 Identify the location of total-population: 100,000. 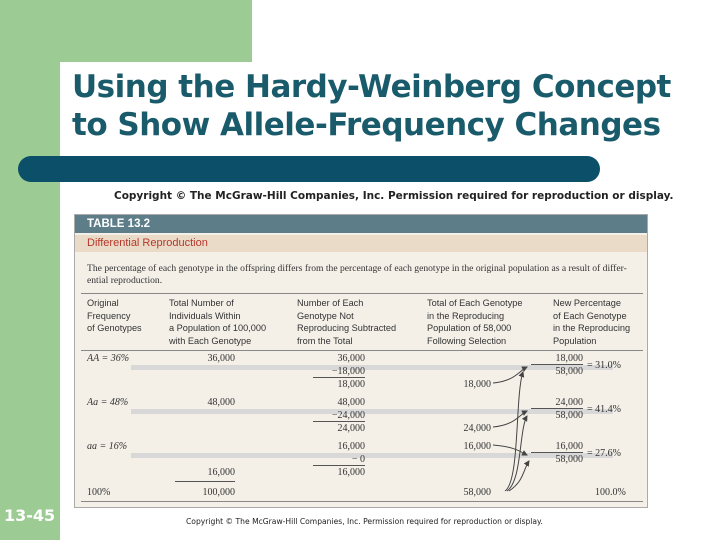
(219, 492).